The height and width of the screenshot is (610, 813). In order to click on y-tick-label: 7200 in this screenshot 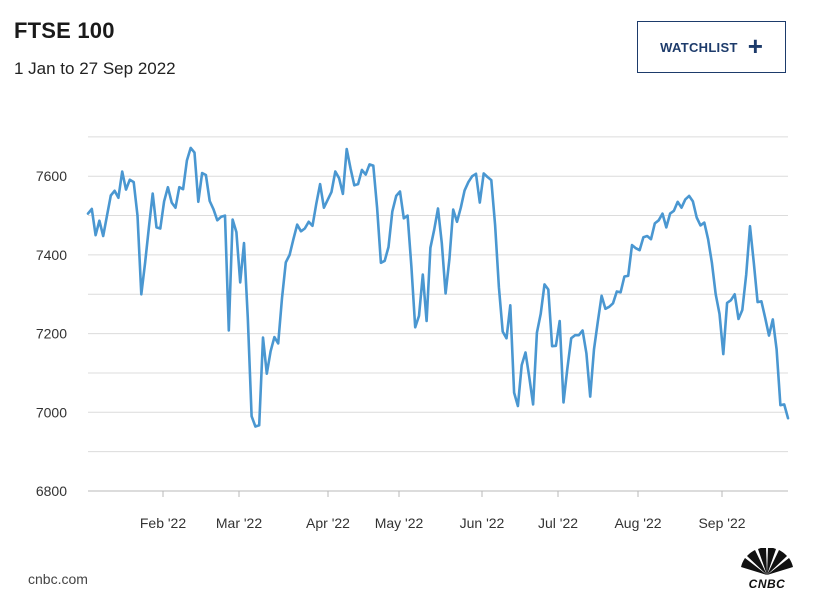, I will do `click(51, 334)`.